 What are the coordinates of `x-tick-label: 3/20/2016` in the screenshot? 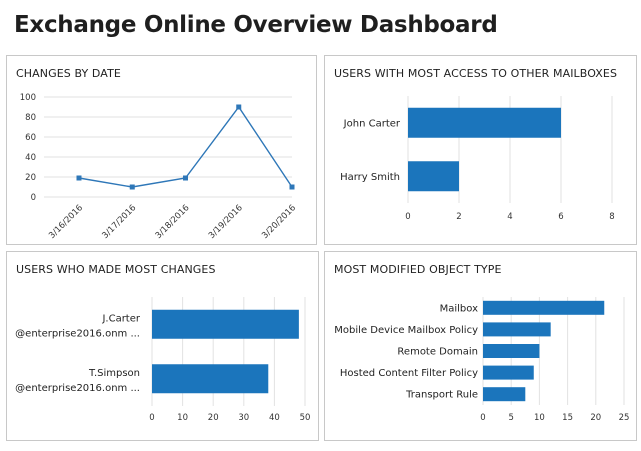 It's located at (279, 222).